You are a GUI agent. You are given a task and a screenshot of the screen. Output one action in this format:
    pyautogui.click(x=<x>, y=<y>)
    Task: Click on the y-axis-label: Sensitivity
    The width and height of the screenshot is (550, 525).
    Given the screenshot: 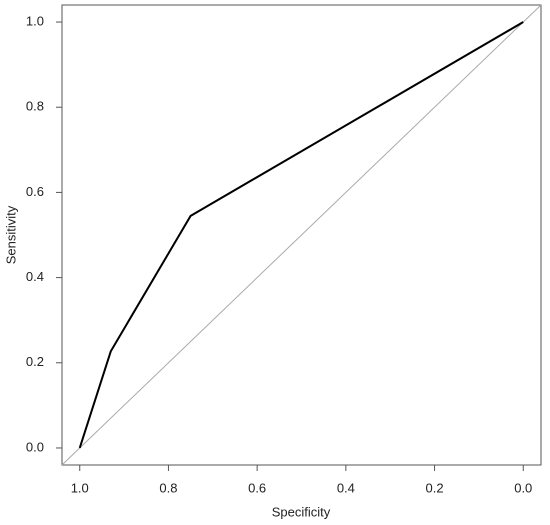 What is the action you would take?
    pyautogui.click(x=10, y=234)
    